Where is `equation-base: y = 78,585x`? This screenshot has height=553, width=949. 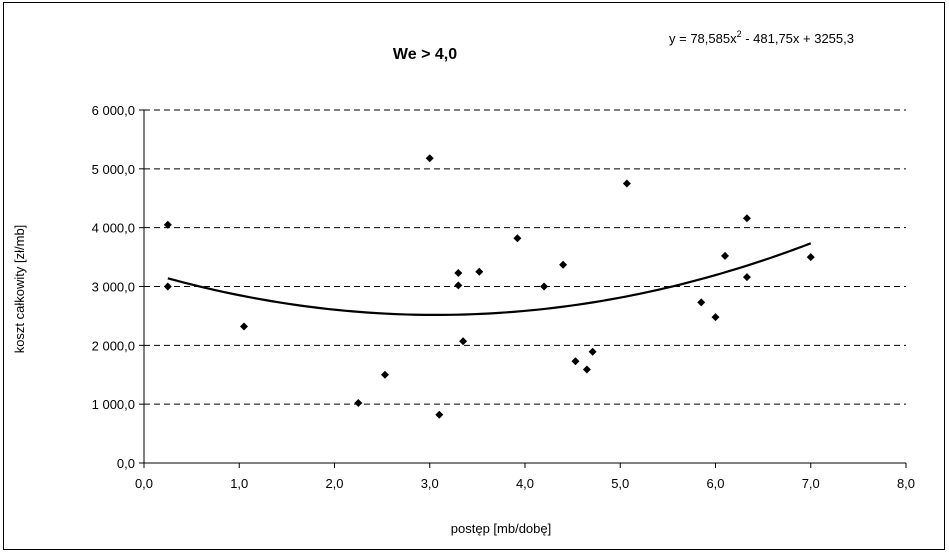
equation-base: y = 78,585x is located at coordinates (703, 38).